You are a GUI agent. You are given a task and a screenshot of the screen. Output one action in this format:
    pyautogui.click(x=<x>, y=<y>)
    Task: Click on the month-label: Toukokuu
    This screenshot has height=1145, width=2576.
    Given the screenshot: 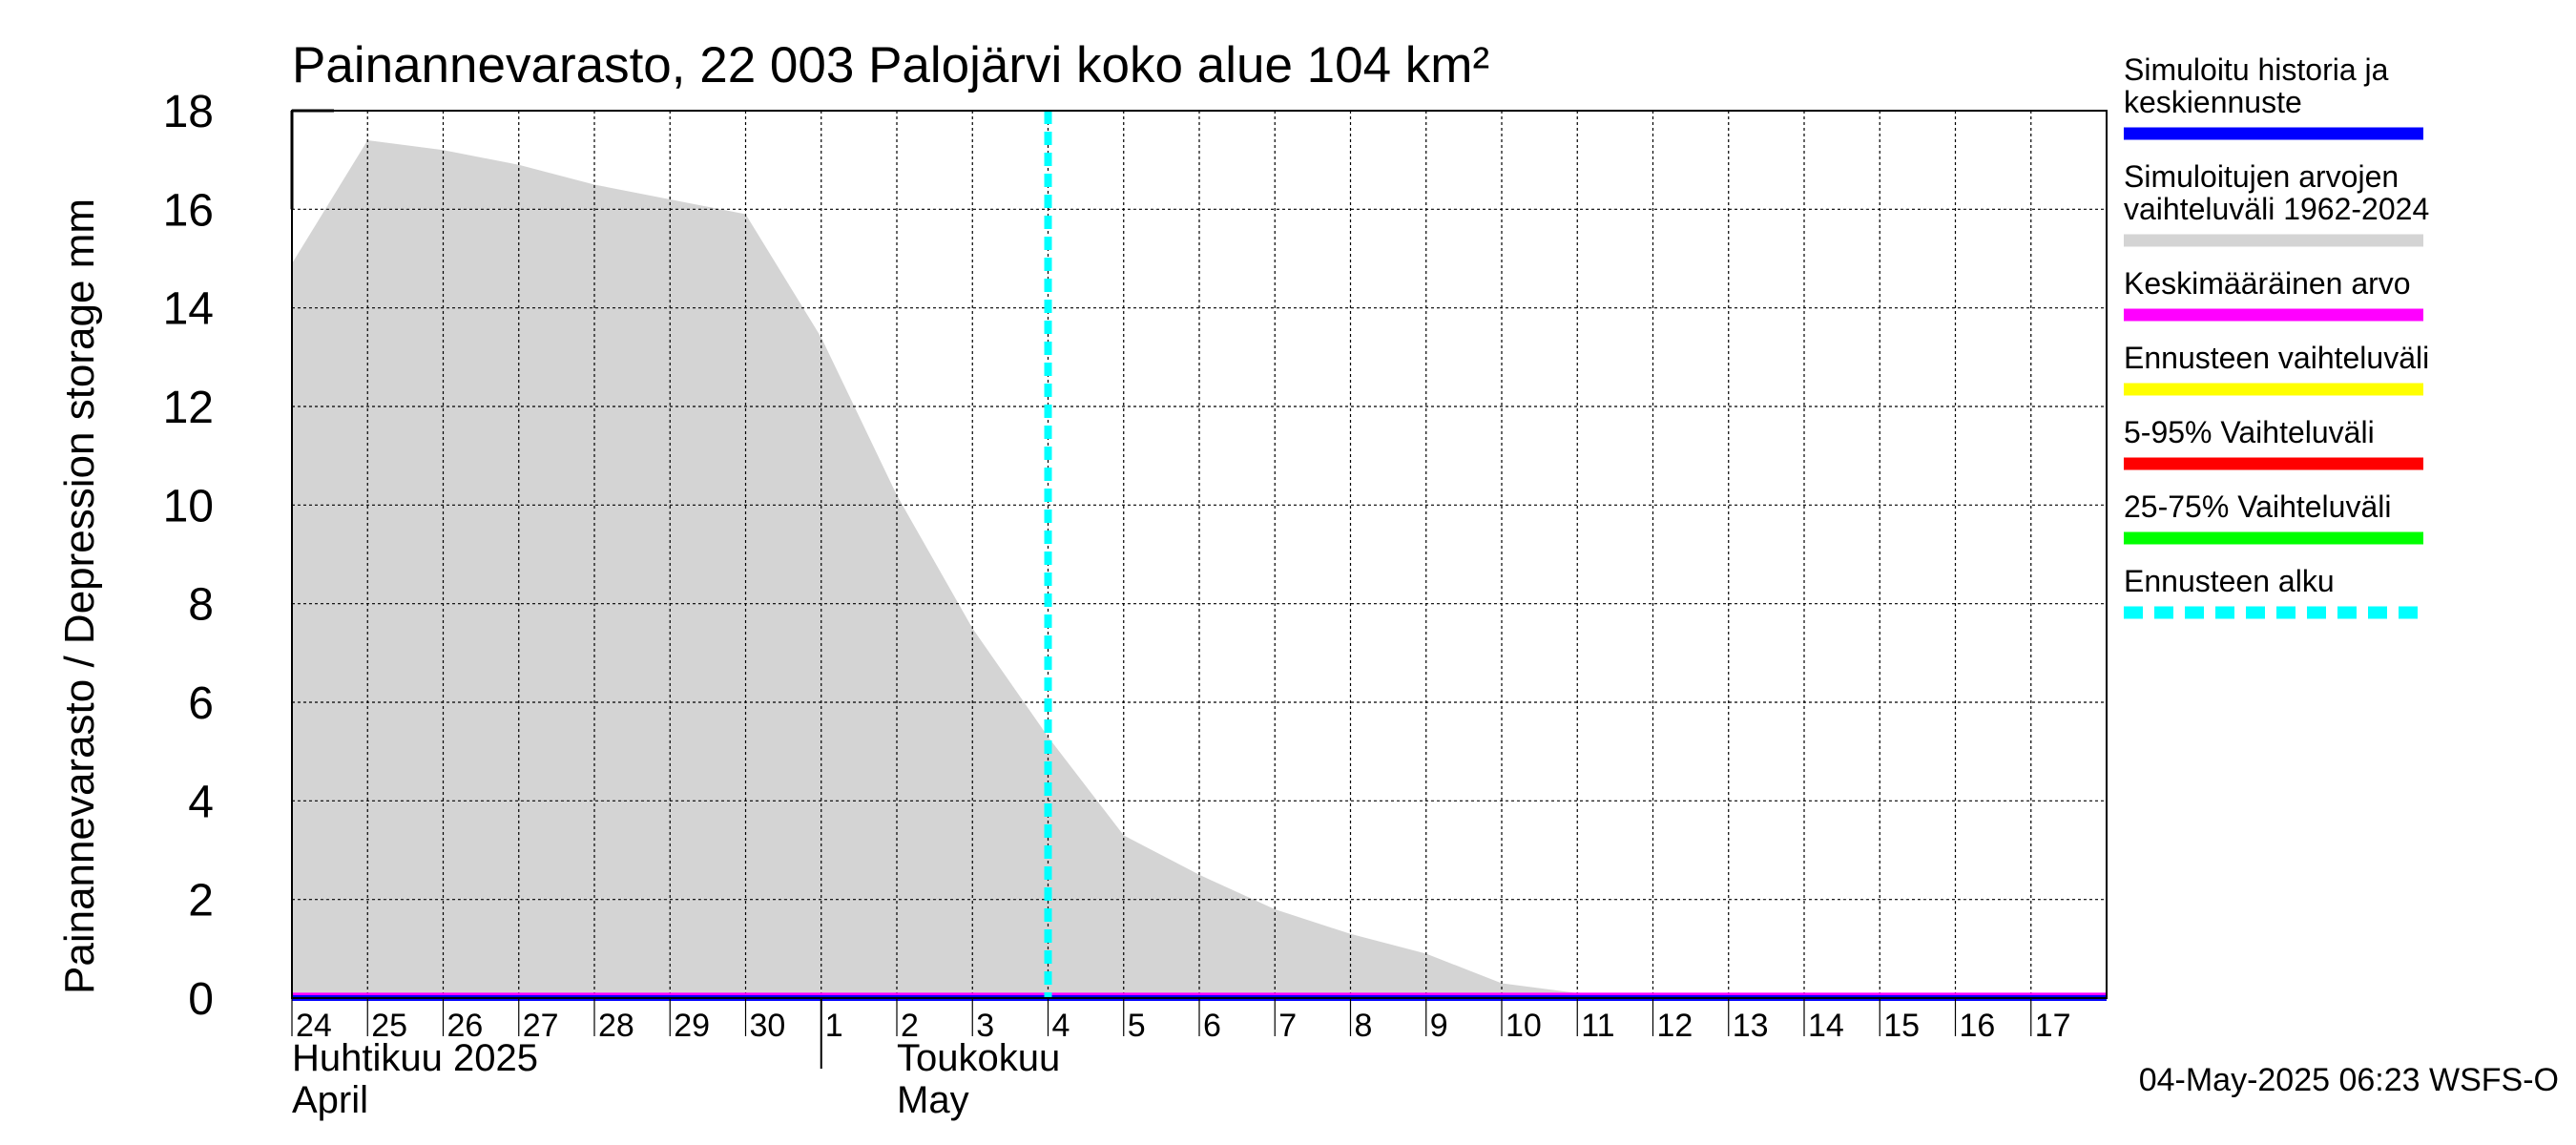 What is the action you would take?
    pyautogui.click(x=978, y=1058)
    